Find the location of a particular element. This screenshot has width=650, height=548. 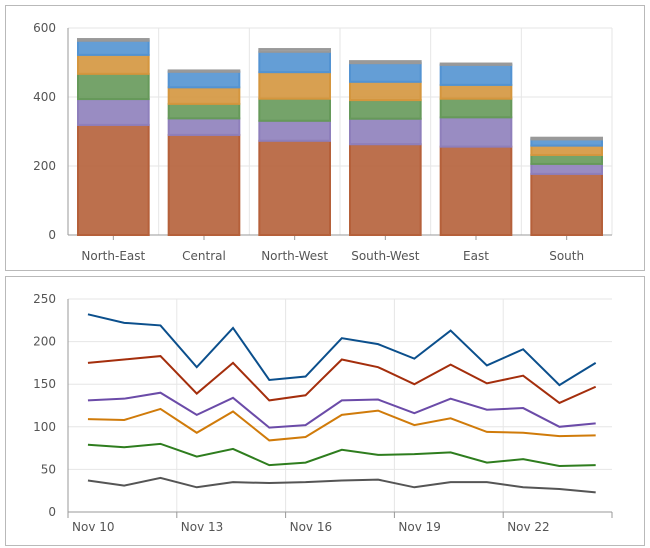

y-tick-label: 250 is located at coordinates (44, 299).